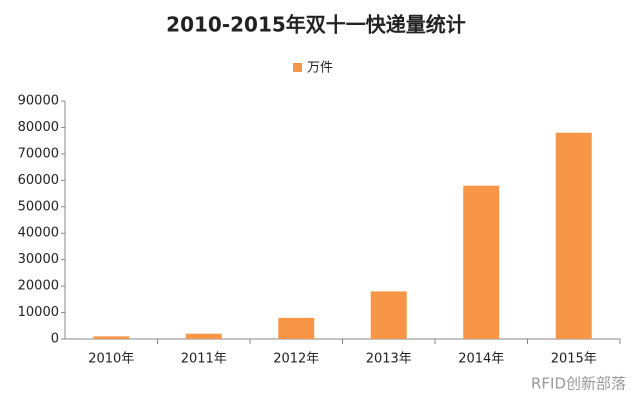 The image size is (632, 410). Describe the element at coordinates (55, 339) in the screenshot. I see `y-tick-label: 0` at that location.